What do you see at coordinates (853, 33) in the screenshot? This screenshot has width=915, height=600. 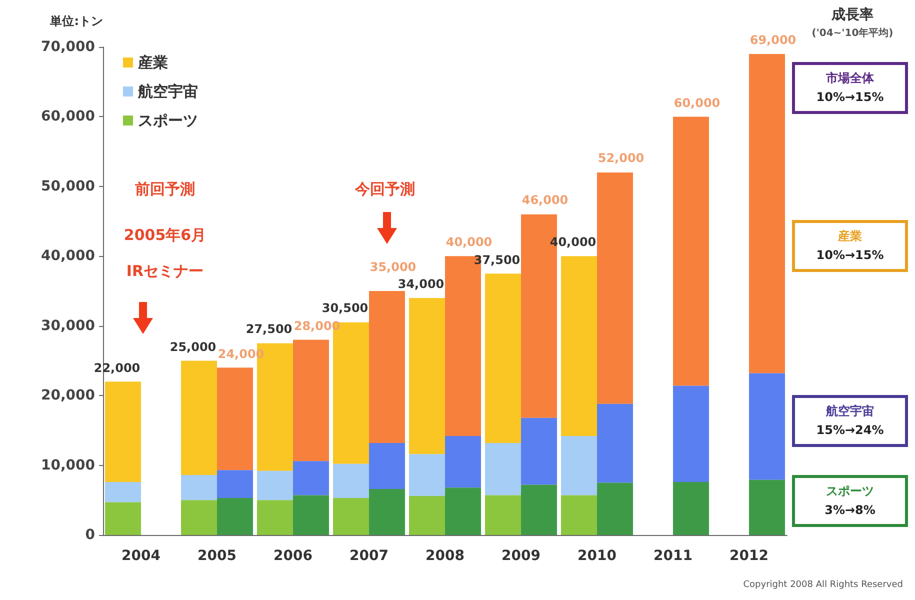 I see `text: ('04~'10年平均)` at bounding box center [853, 33].